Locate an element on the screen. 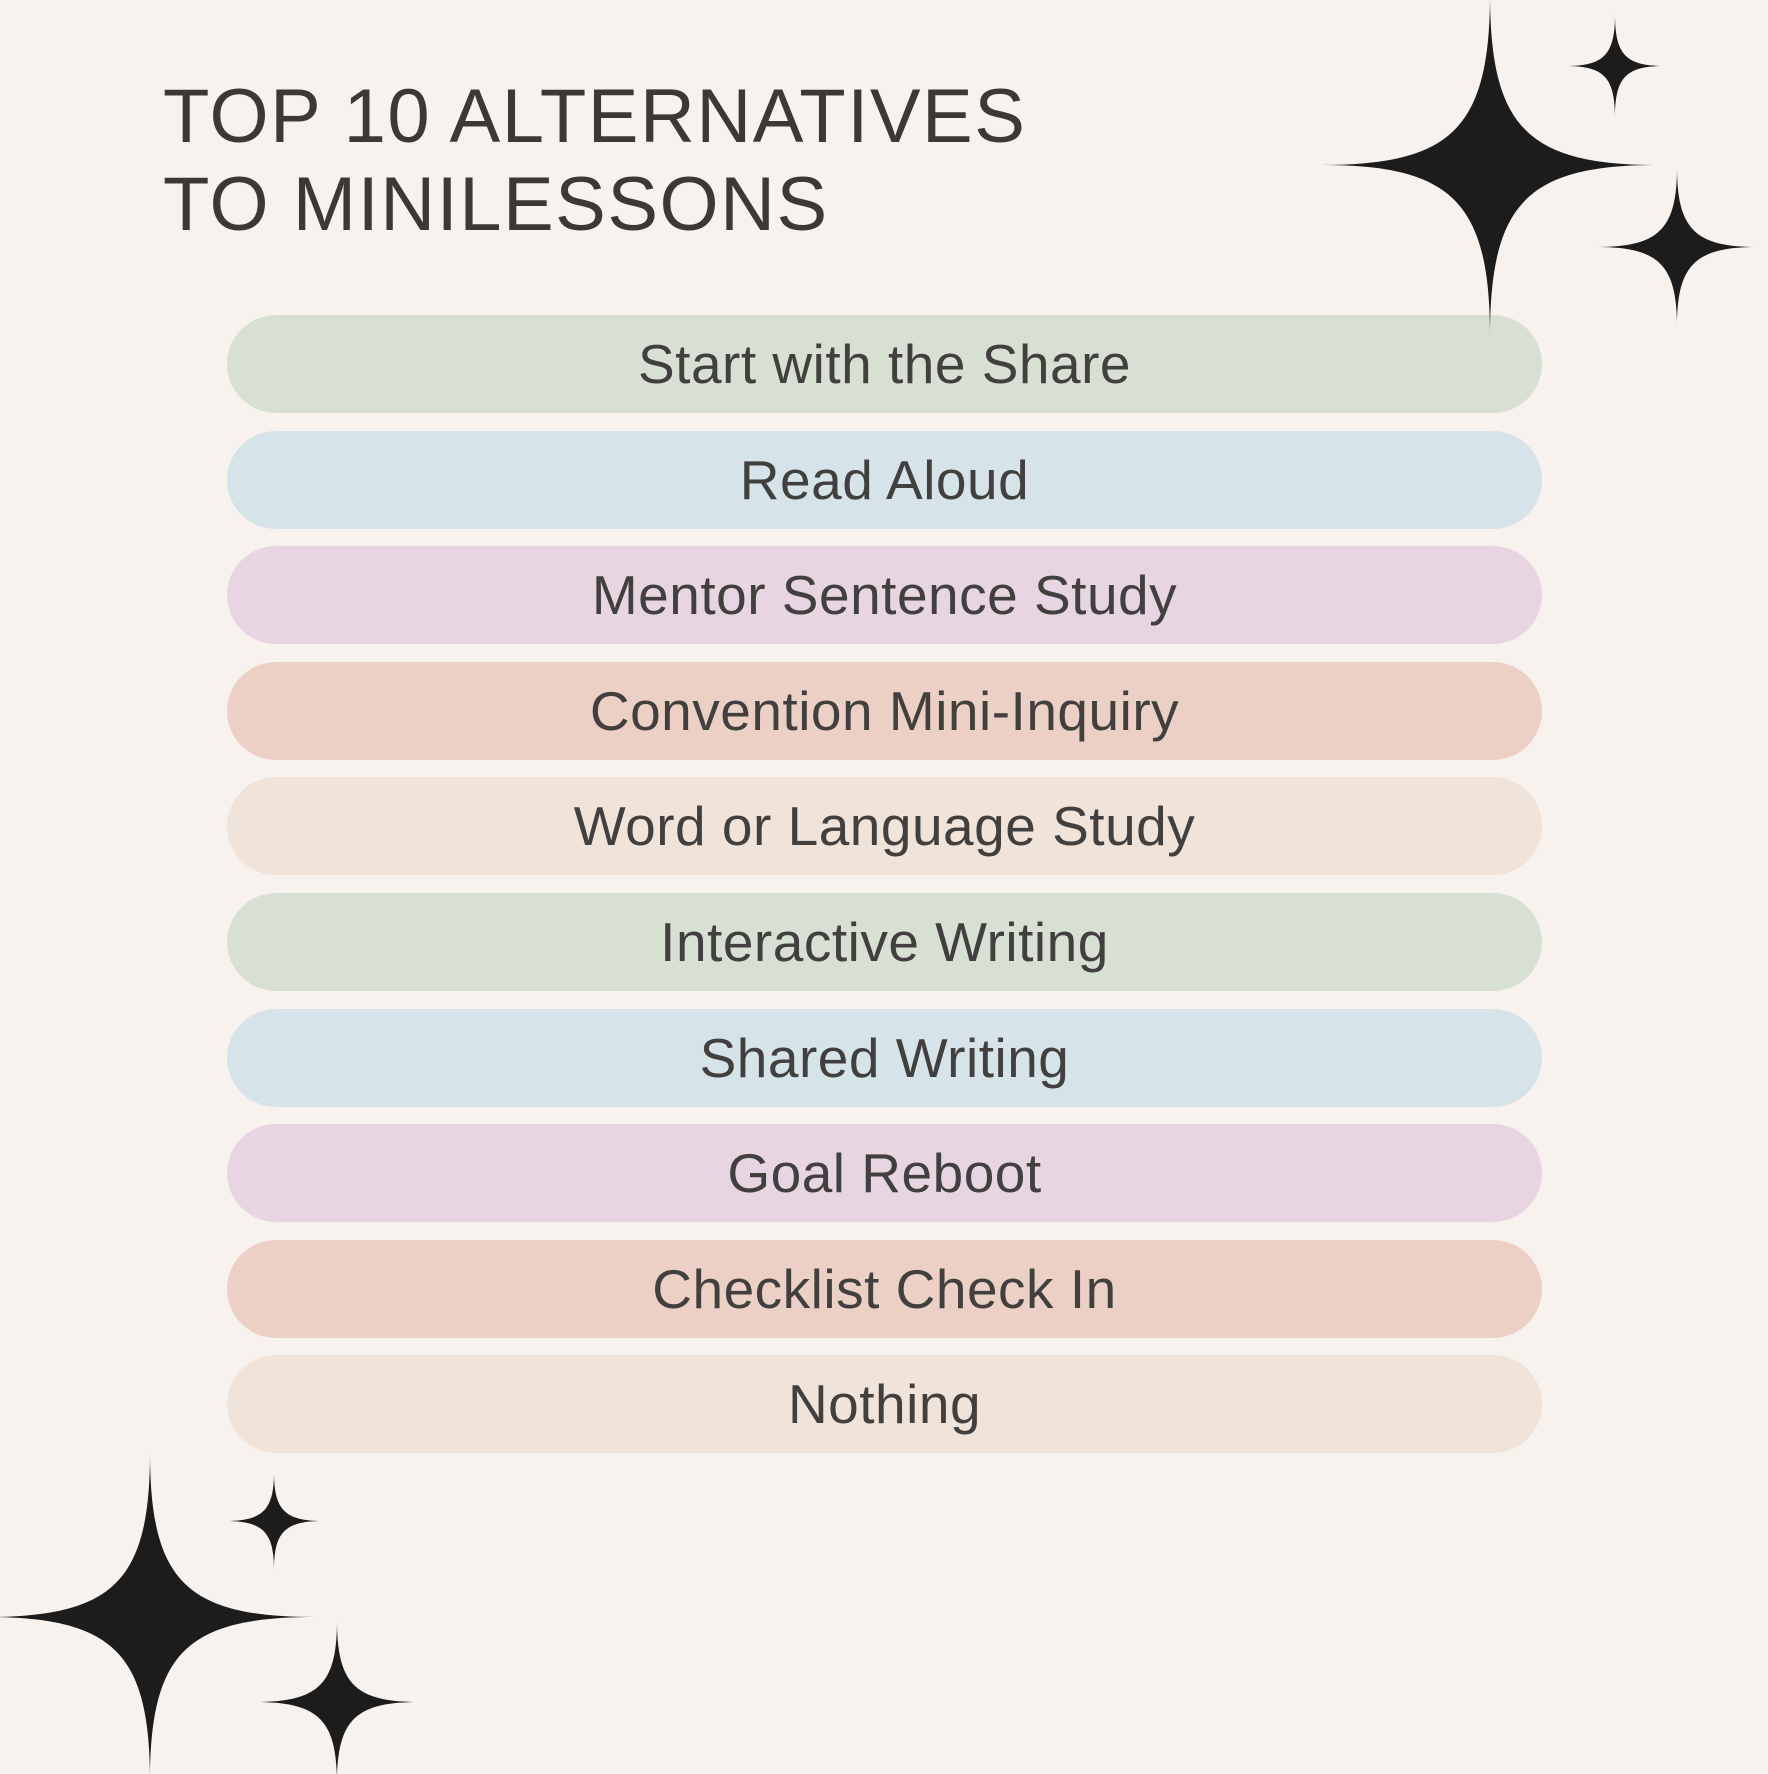 This screenshot has height=1774, width=1768. list-item: Shared Writing is located at coordinates (884, 1057).